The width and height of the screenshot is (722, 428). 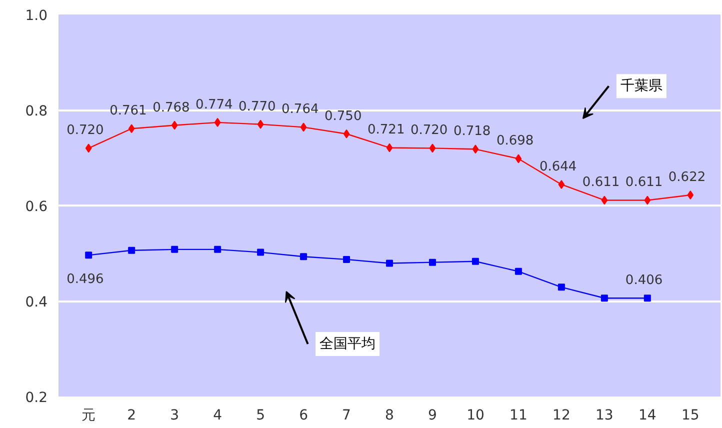 I want to click on x-tick-label: 15, so click(x=691, y=416).